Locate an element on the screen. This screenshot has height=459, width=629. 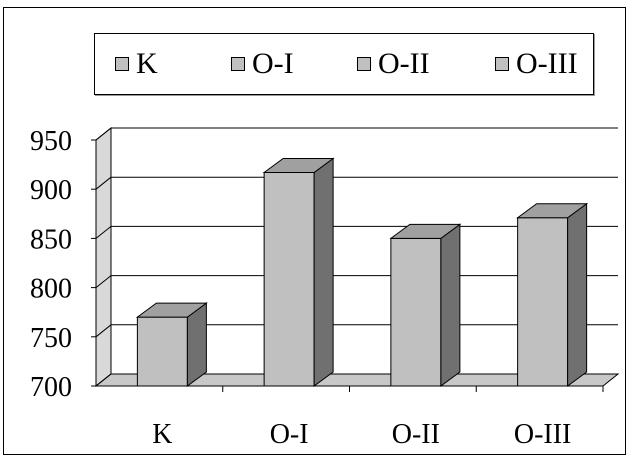
y-tick-label: 700 is located at coordinates (51, 387).